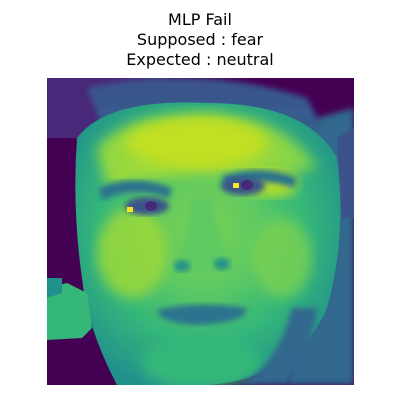 This screenshot has height=400, width=400. Describe the element at coordinates (132, 253) in the screenshot. I see `left-cheek` at that location.